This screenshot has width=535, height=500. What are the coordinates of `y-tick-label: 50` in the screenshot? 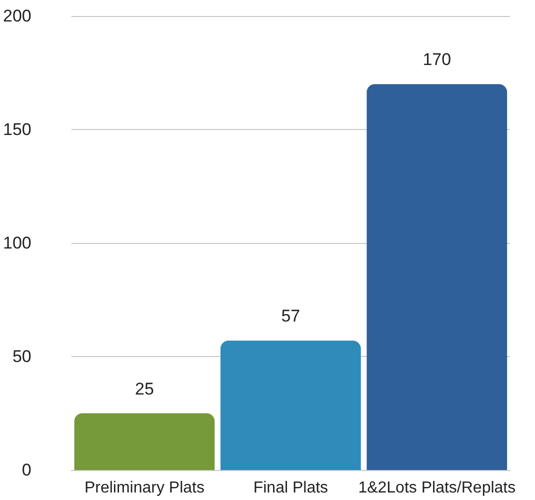 It's located at (22, 356).